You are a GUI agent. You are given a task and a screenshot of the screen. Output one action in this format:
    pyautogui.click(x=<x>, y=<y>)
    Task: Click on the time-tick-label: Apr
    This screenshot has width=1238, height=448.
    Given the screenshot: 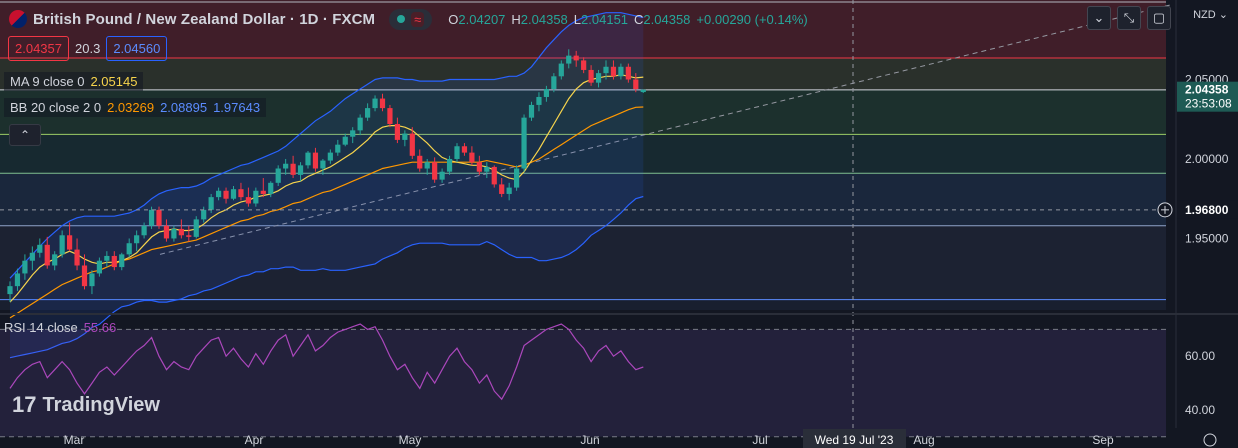 What is the action you would take?
    pyautogui.click(x=254, y=440)
    